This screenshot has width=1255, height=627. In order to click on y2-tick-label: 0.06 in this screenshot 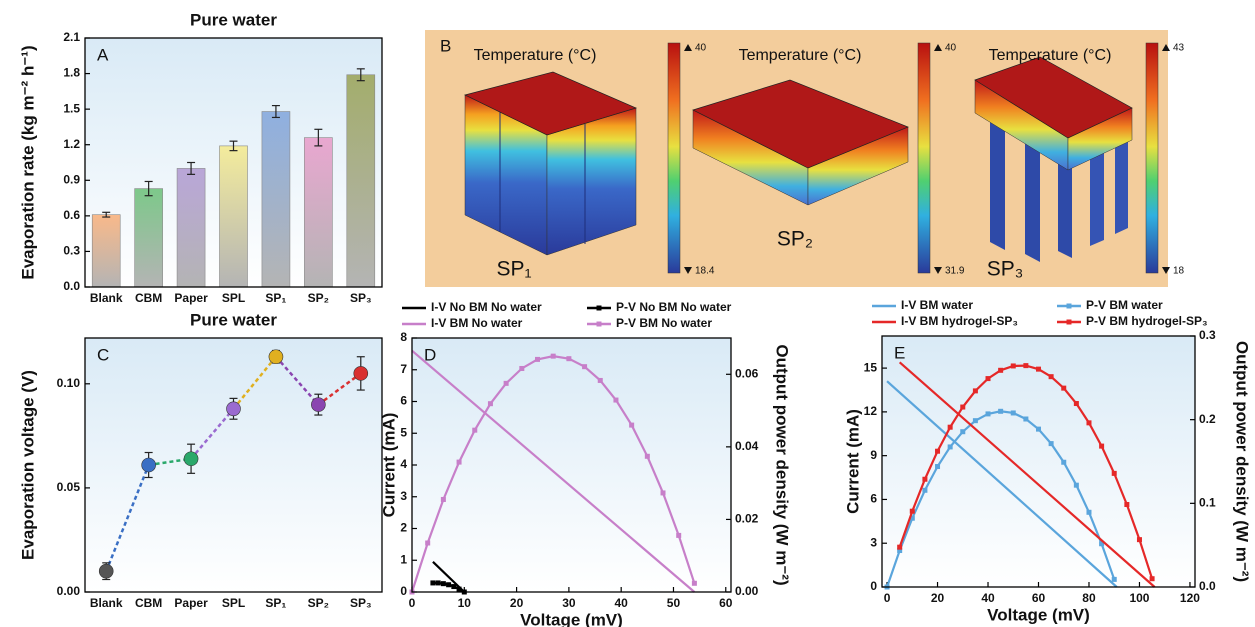, I will do `click(747, 373)`.